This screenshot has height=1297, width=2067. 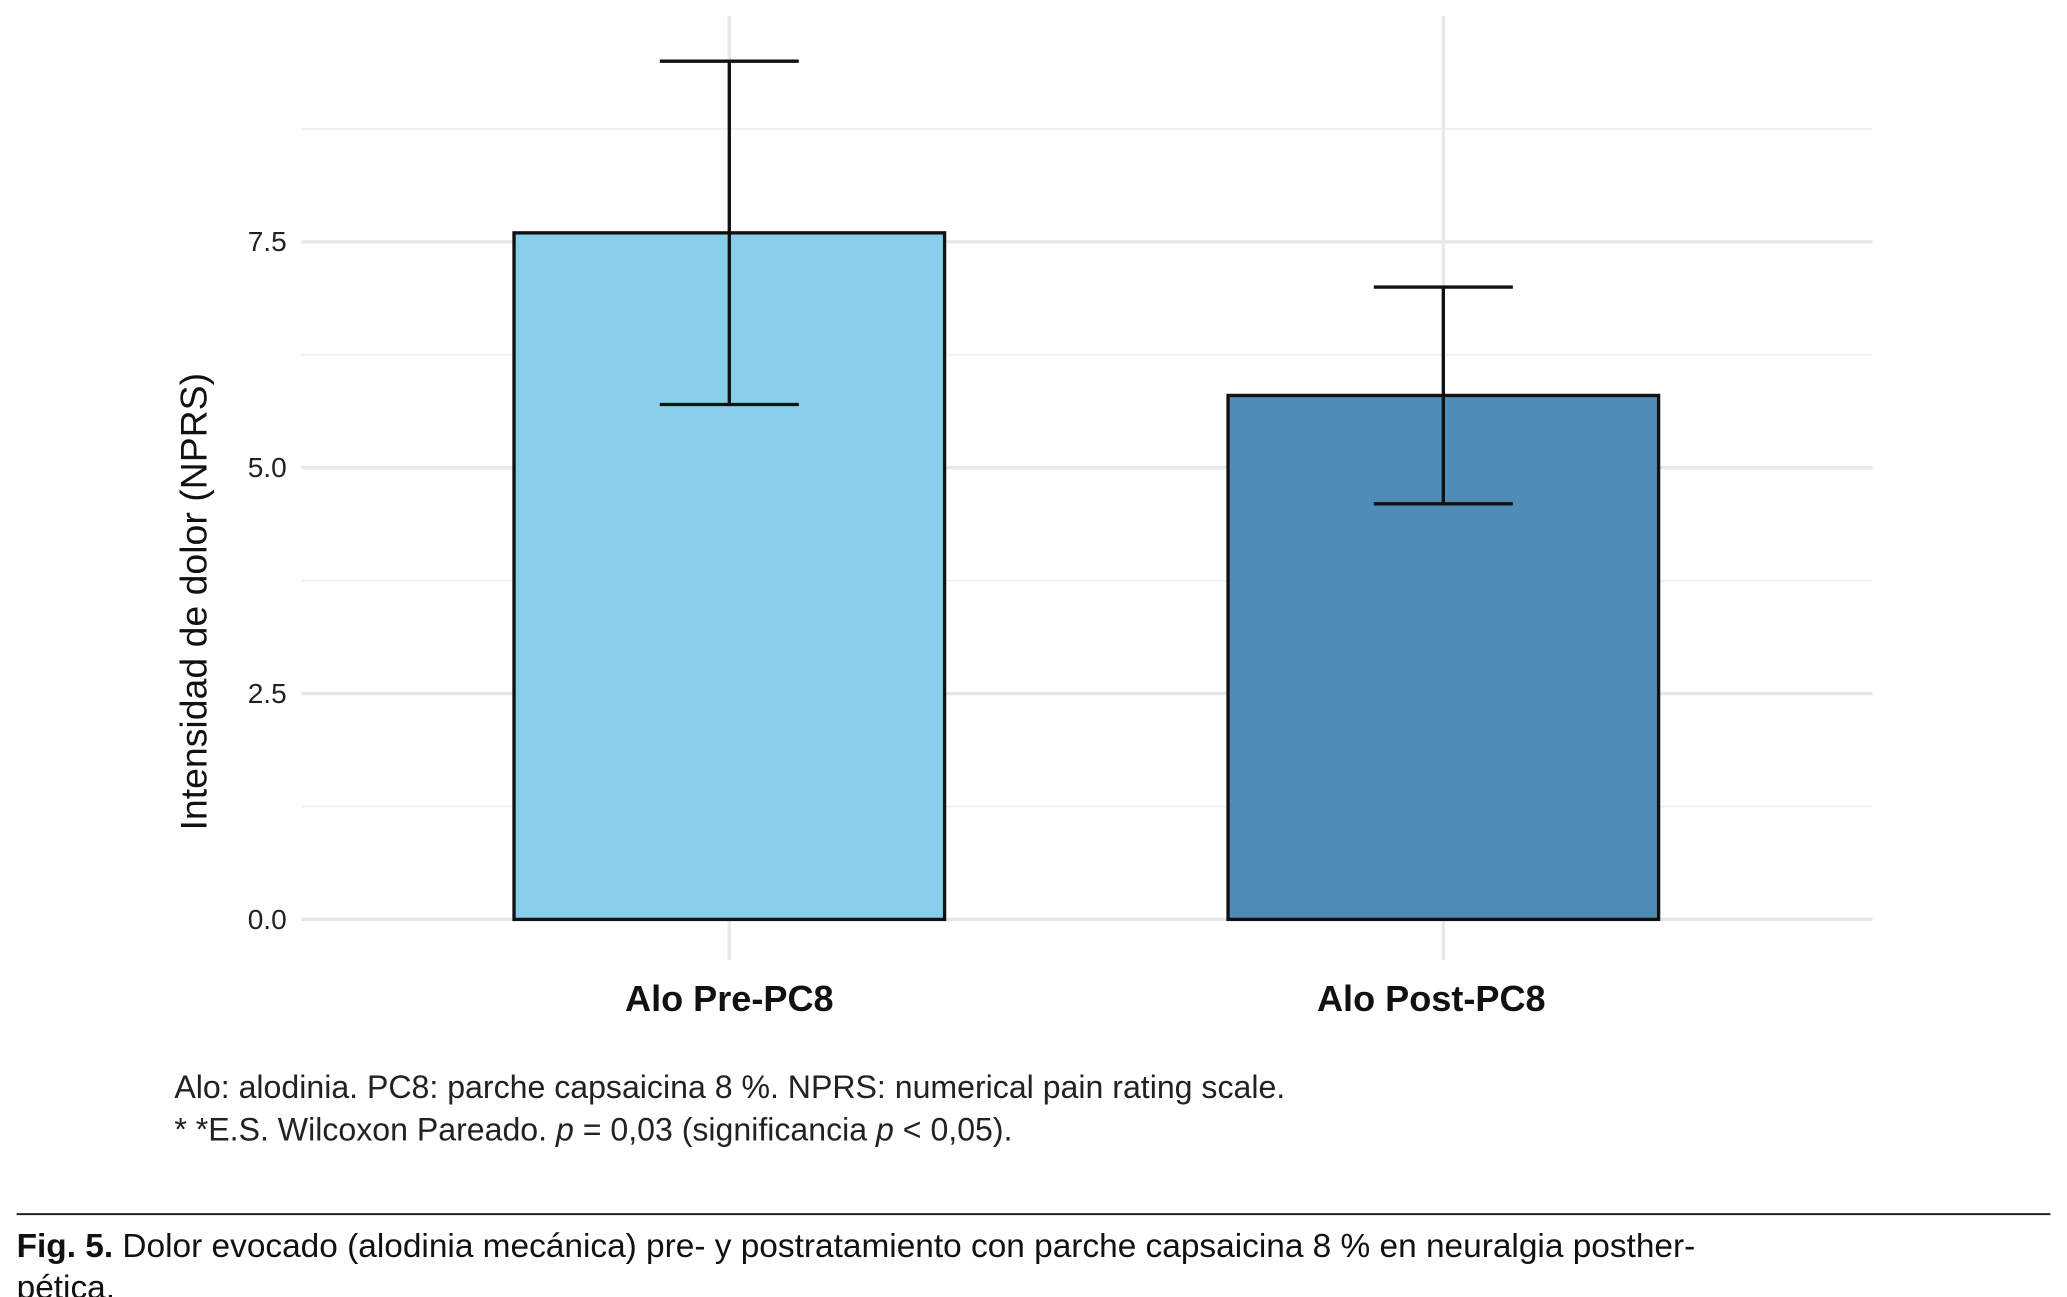 I want to click on error-bars, so click(x=1086, y=282).